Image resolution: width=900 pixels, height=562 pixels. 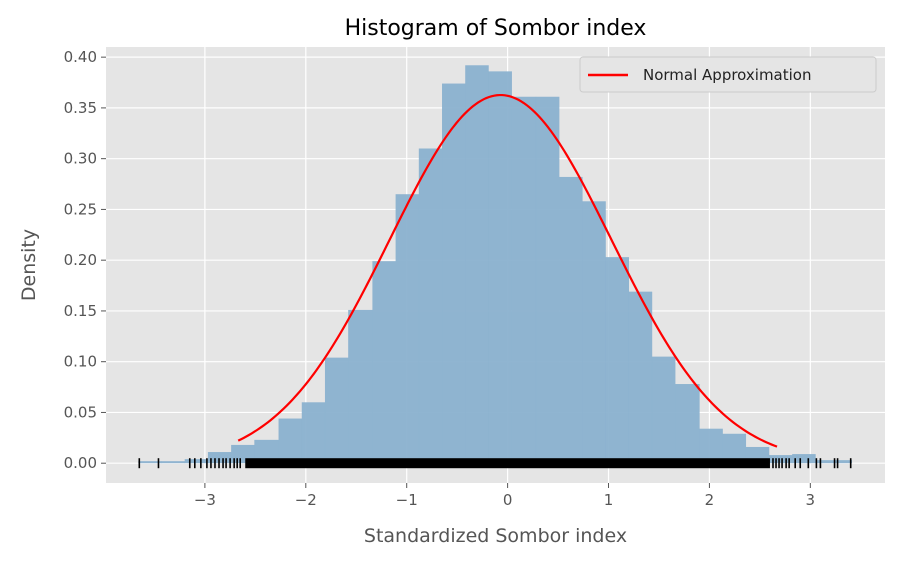 What do you see at coordinates (80, 412) in the screenshot?
I see `y-tick-label: 0.05` at bounding box center [80, 412].